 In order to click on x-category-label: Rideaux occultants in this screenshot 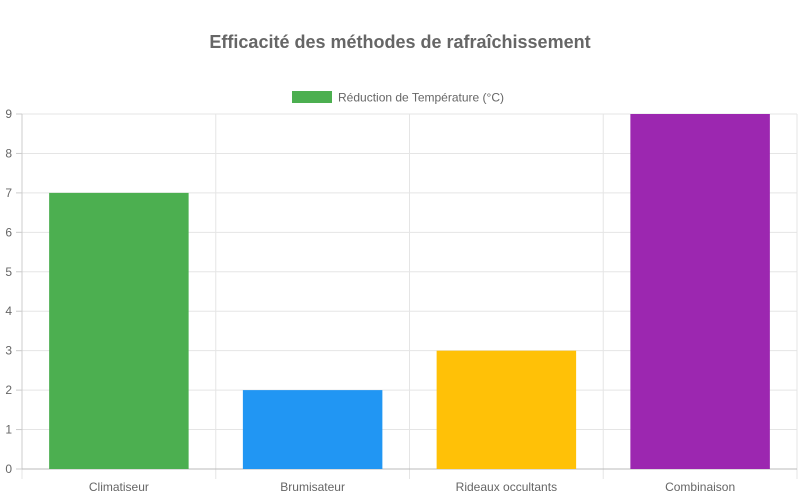, I will do `click(506, 487)`.